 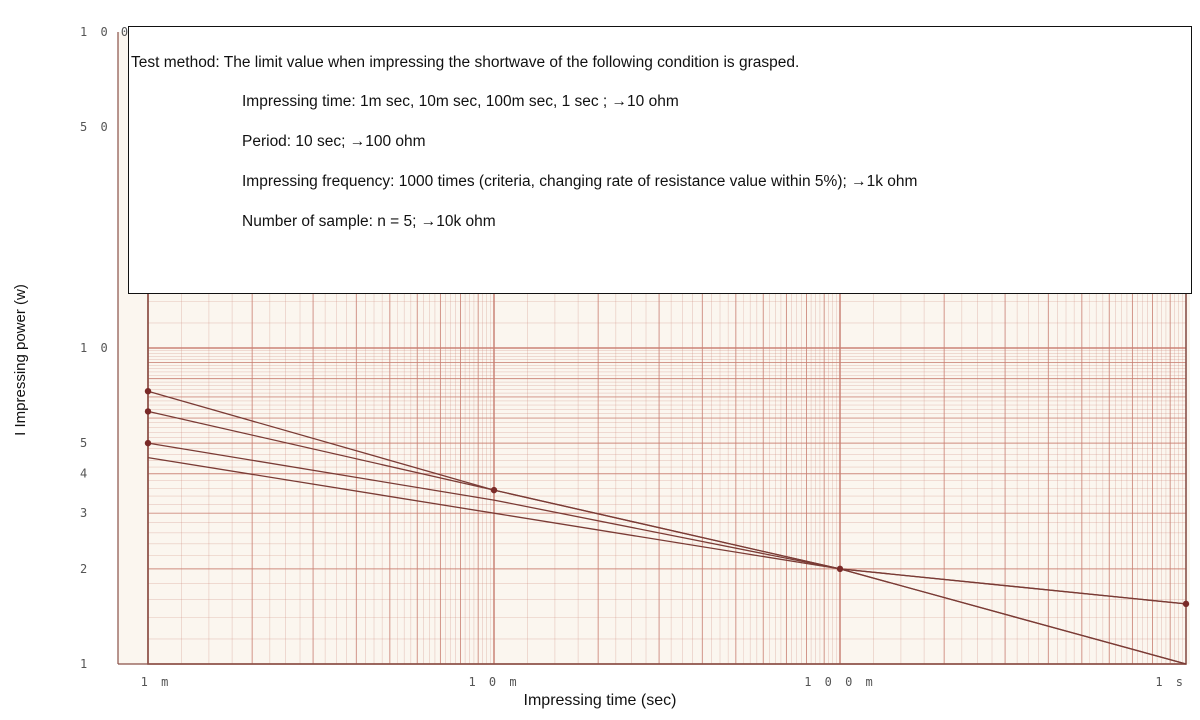 I want to click on y-tick-label: 5, so click(x=85, y=443).